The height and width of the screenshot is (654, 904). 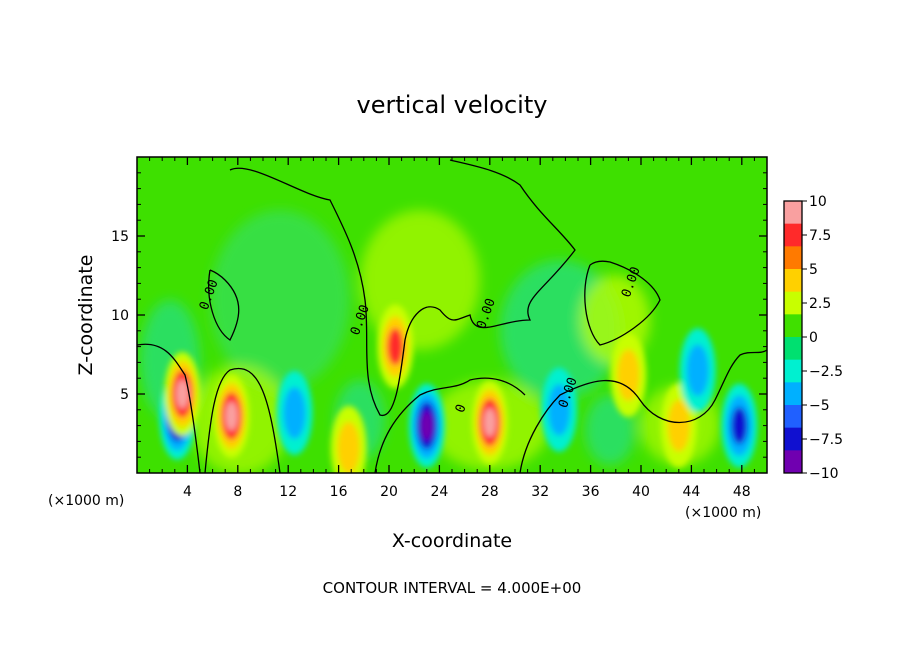 What do you see at coordinates (237, 492) in the screenshot?
I see `x-tick-label: 8` at bounding box center [237, 492].